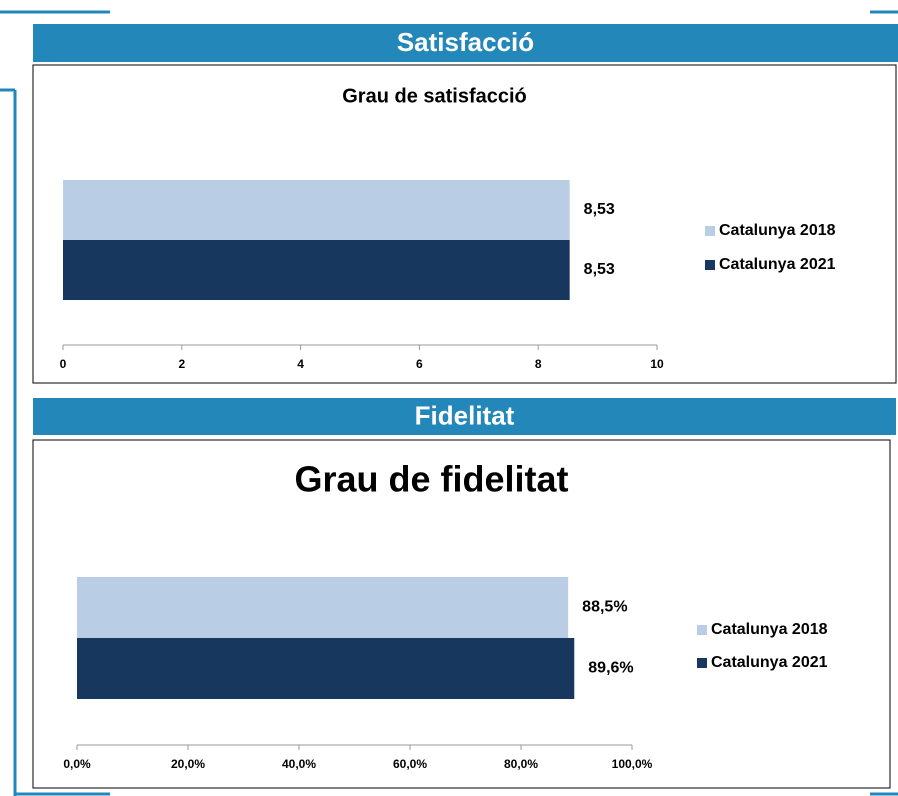 This screenshot has height=796, width=898. What do you see at coordinates (632, 764) in the screenshot?
I see `x-tick-label: 100,0%` at bounding box center [632, 764].